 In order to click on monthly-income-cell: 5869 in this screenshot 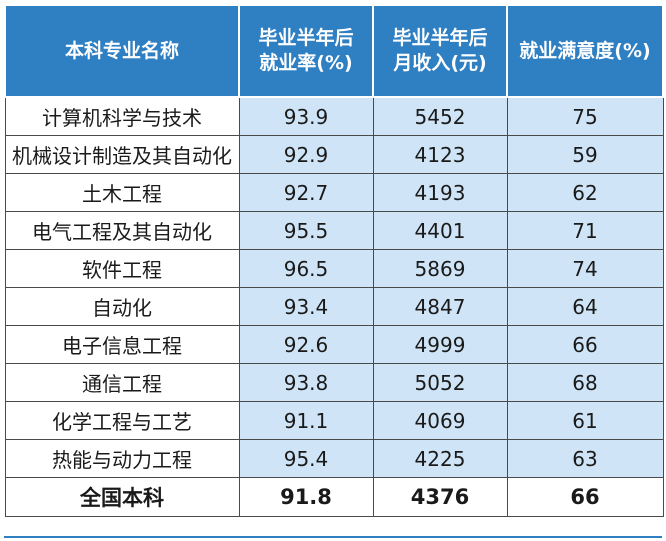, I will do `click(440, 268)`.